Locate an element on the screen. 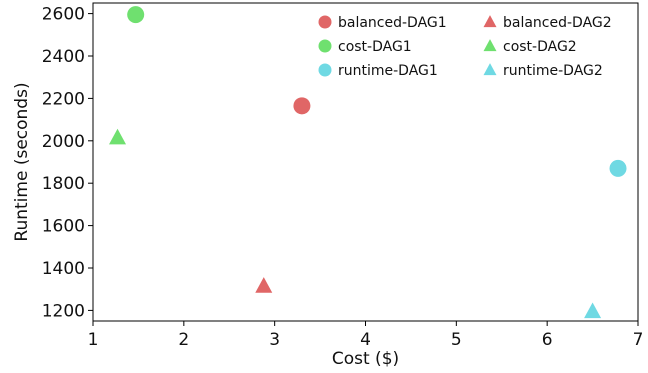  data-point-runtime-dag1 is located at coordinates (618, 168).